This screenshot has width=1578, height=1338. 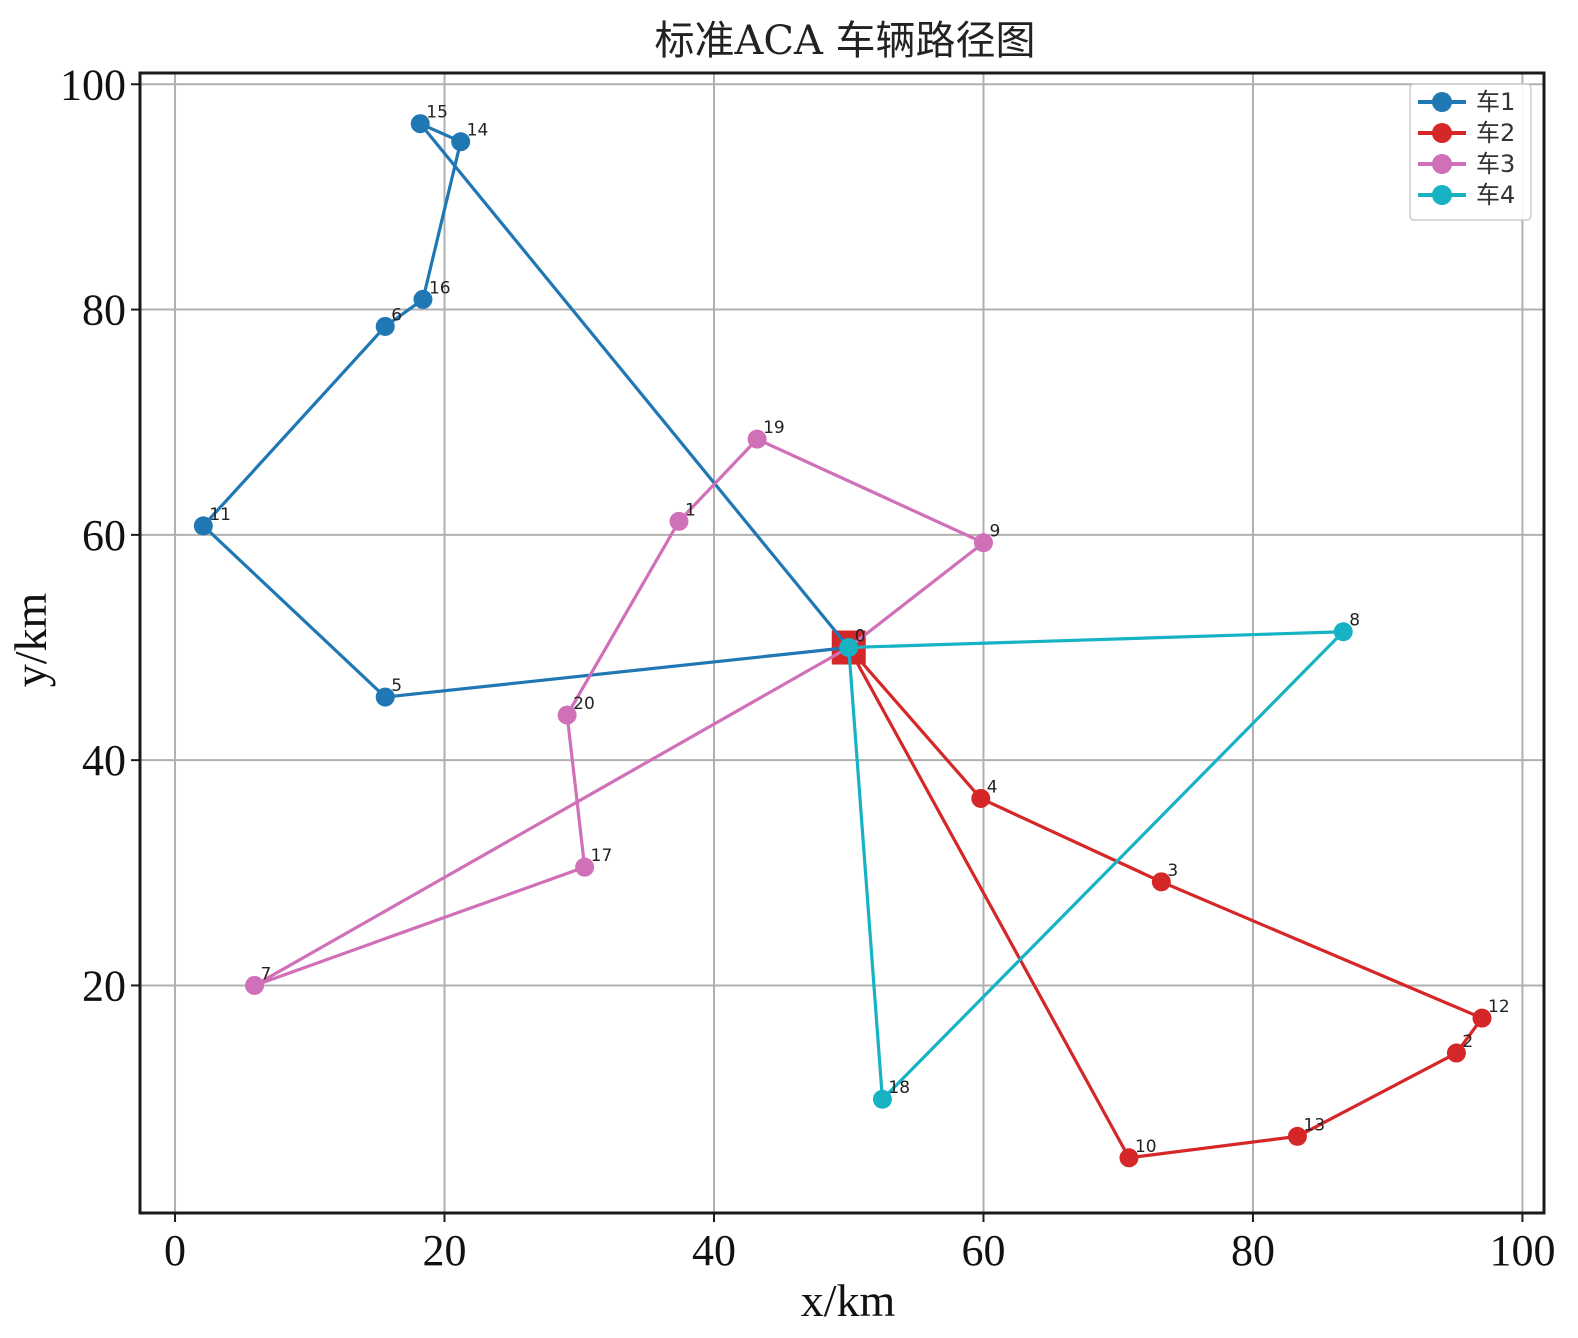 I want to click on point-label: 2, so click(x=1467, y=1042).